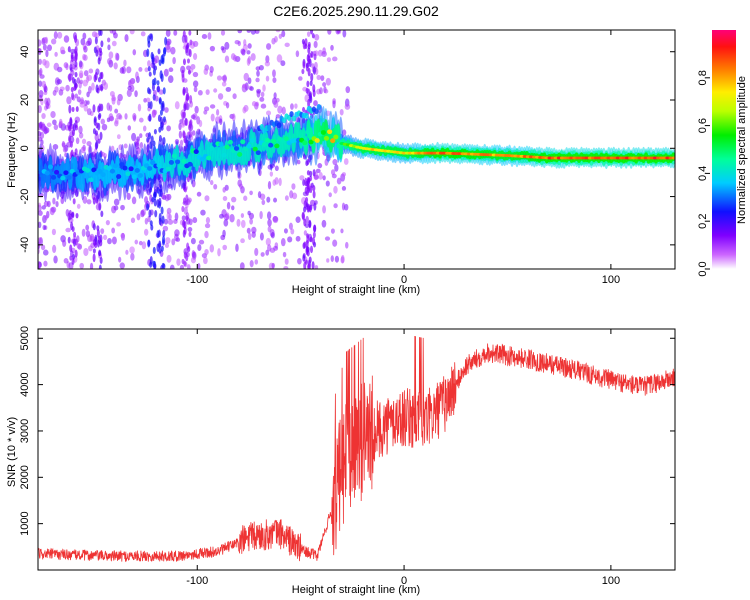  I want to click on colorbar-tick-label: 0.0, so click(703, 268).